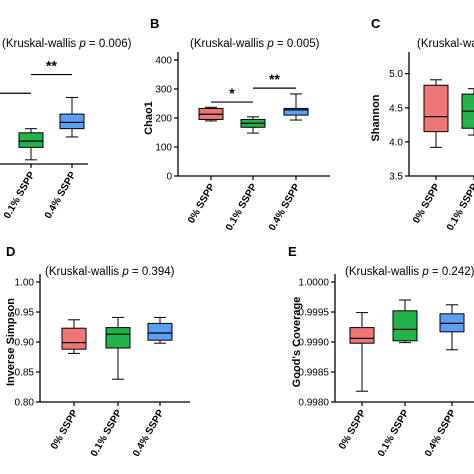  What do you see at coordinates (163, 90) in the screenshot?
I see `y-tick-label: 300` at bounding box center [163, 90].